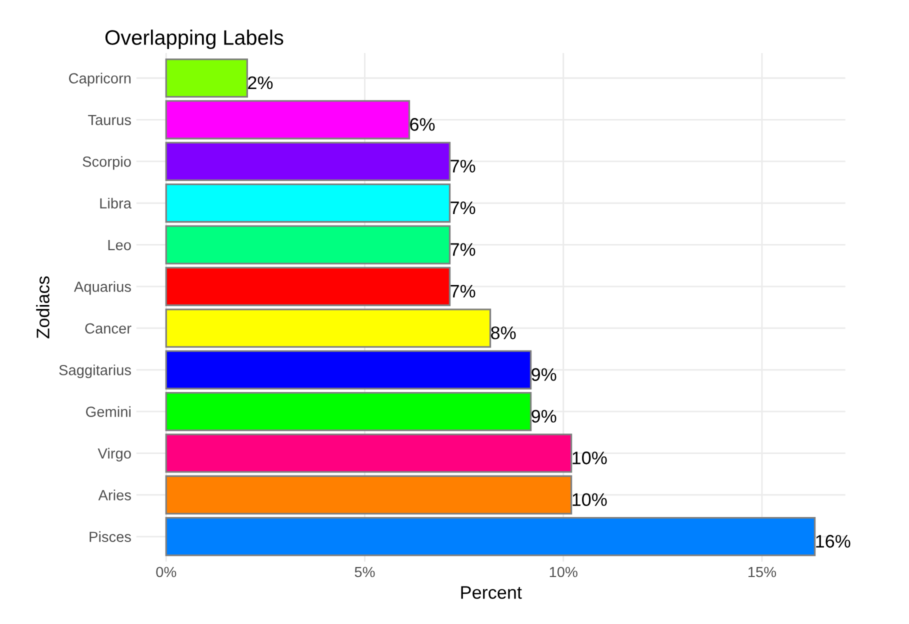  Describe the element at coordinates (110, 536) in the screenshot. I see `y-tick-label: Pisces` at that location.